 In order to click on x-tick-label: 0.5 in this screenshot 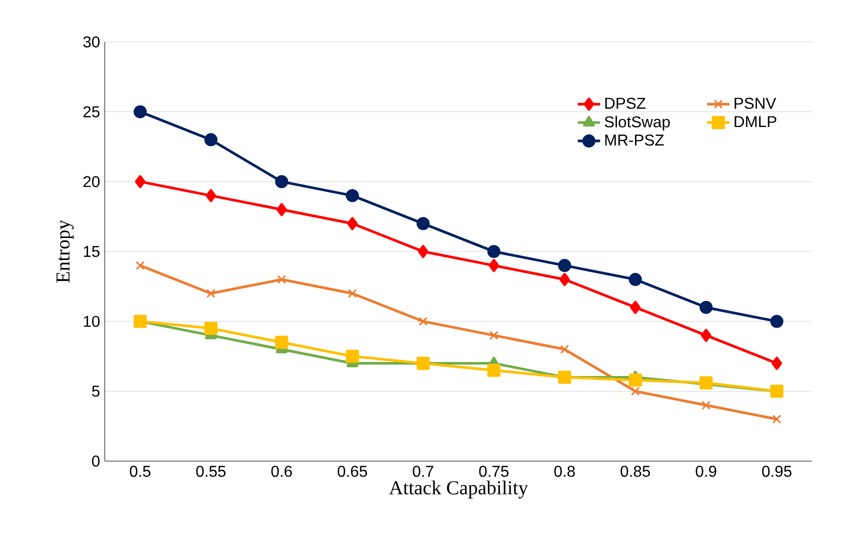, I will do `click(140, 471)`.